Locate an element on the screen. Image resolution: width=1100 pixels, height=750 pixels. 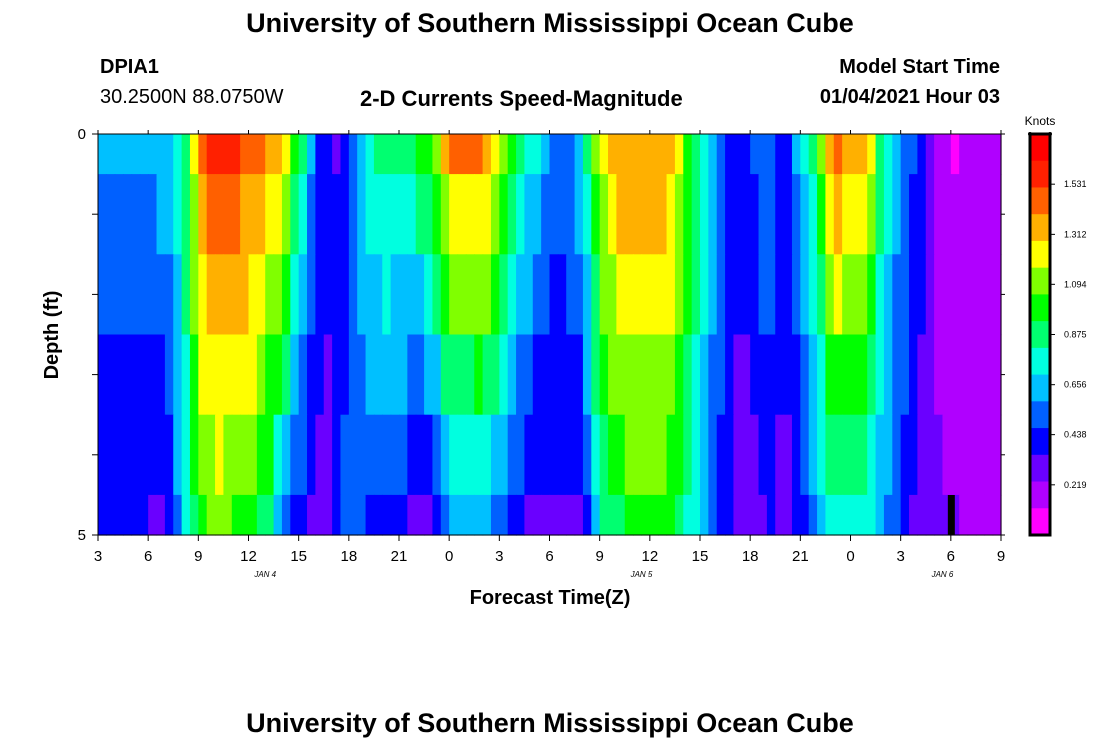
x-tick-label: 18 is located at coordinates (750, 556).